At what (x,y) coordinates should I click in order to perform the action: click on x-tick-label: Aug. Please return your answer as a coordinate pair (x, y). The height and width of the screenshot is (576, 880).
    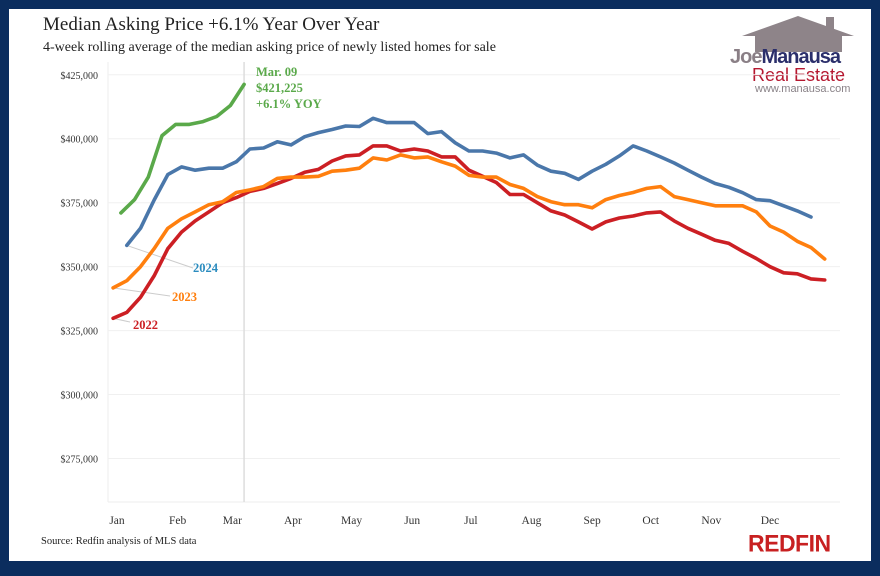
    Looking at the image, I should click on (532, 521).